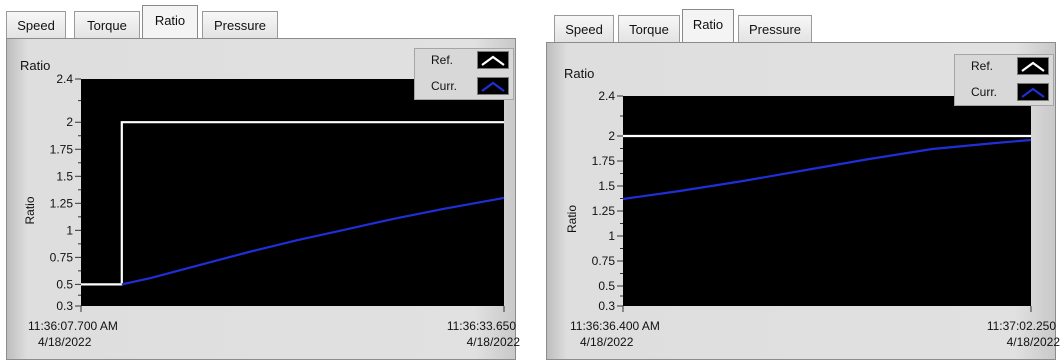 The height and width of the screenshot is (364, 1064). I want to click on x-end-time: 11:36:33.650, so click(481, 326).